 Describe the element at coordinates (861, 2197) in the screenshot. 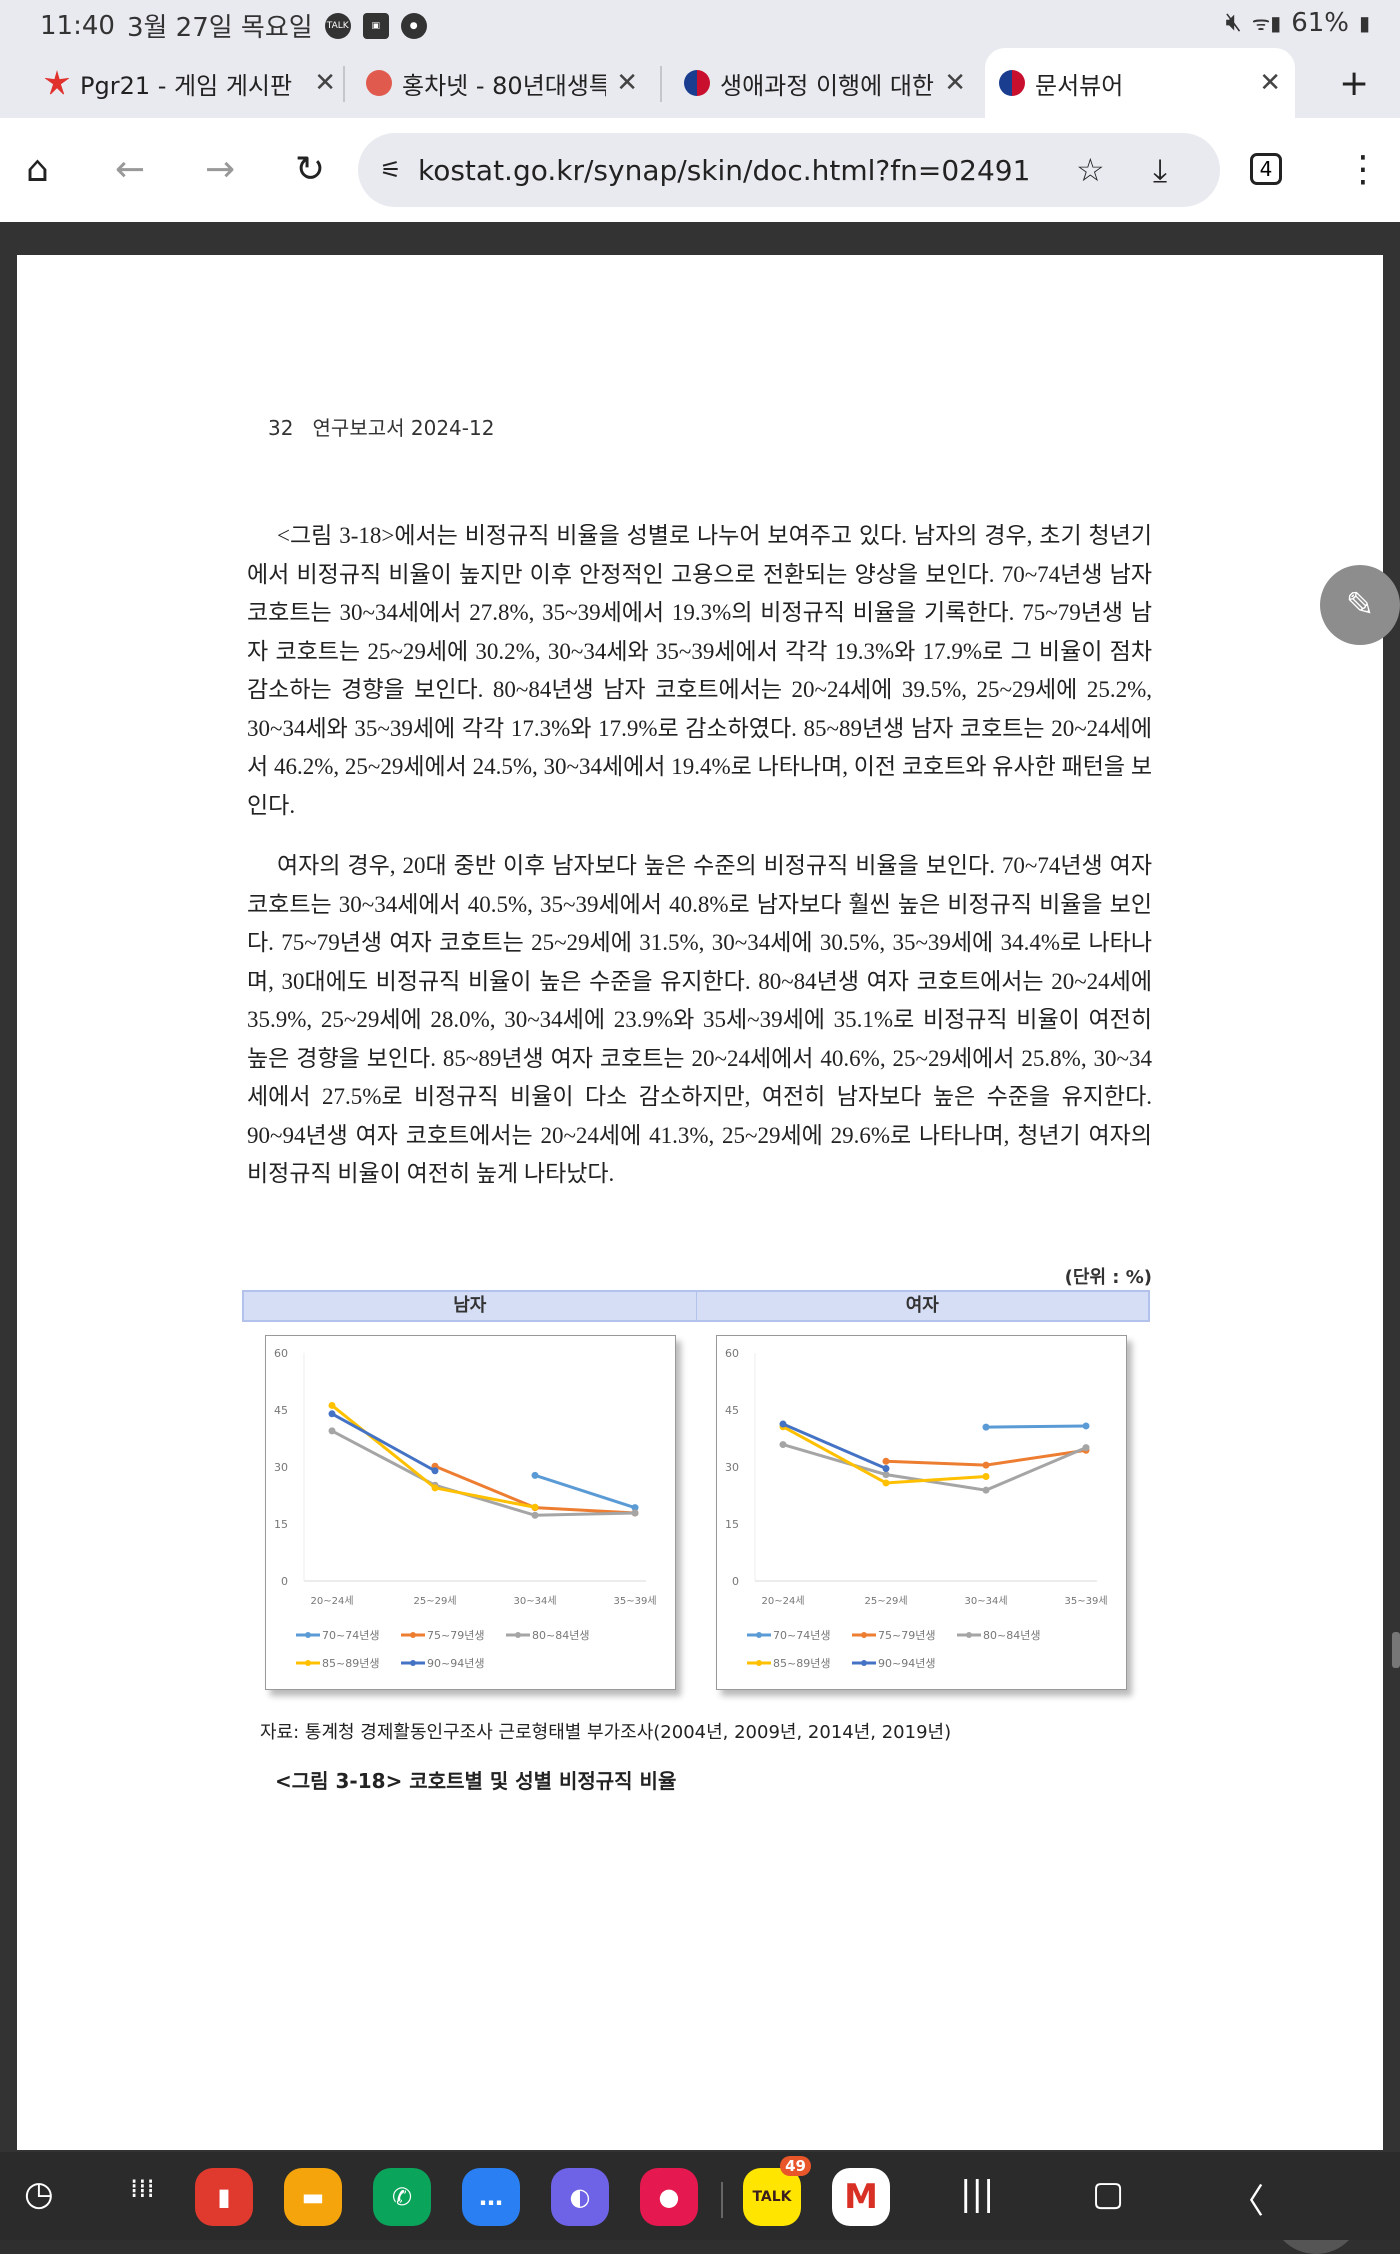

I see `gmail-app-icon: M` at that location.